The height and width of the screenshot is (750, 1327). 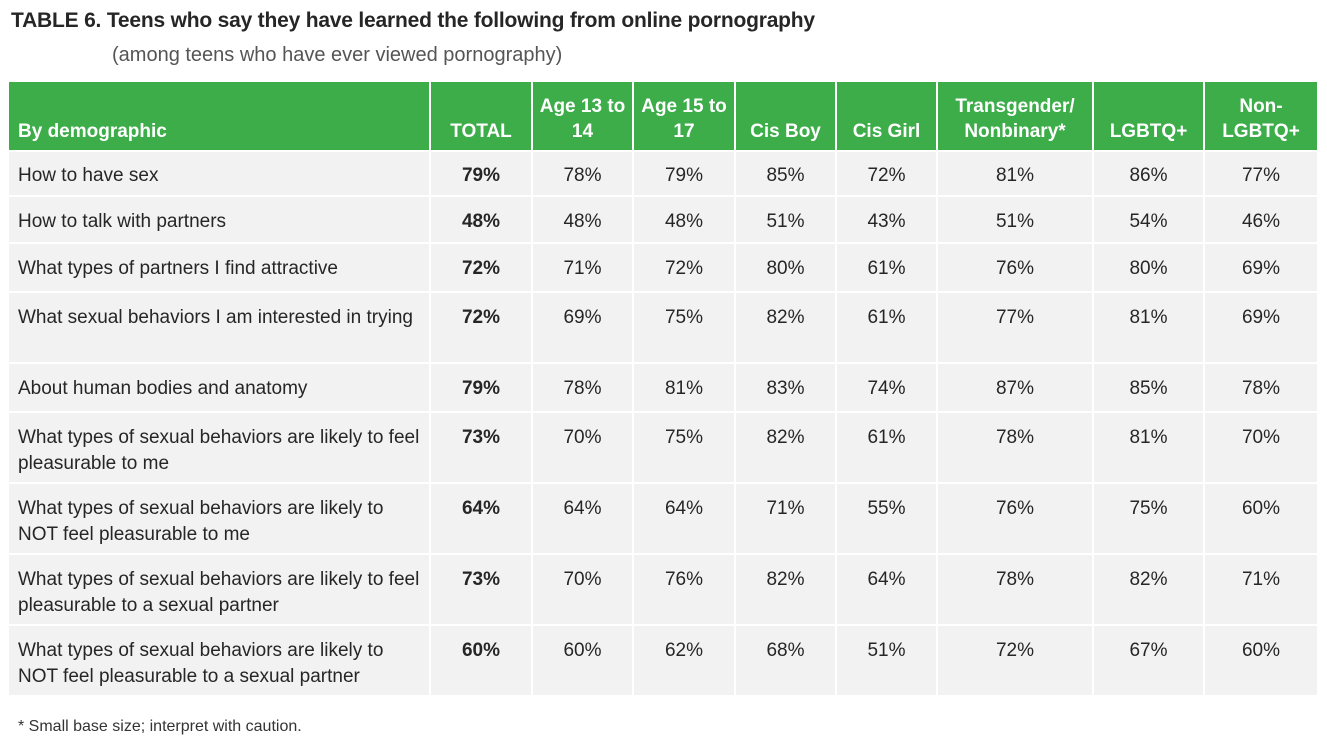 What do you see at coordinates (220, 172) in the screenshot?
I see `row-label: How to have sex` at bounding box center [220, 172].